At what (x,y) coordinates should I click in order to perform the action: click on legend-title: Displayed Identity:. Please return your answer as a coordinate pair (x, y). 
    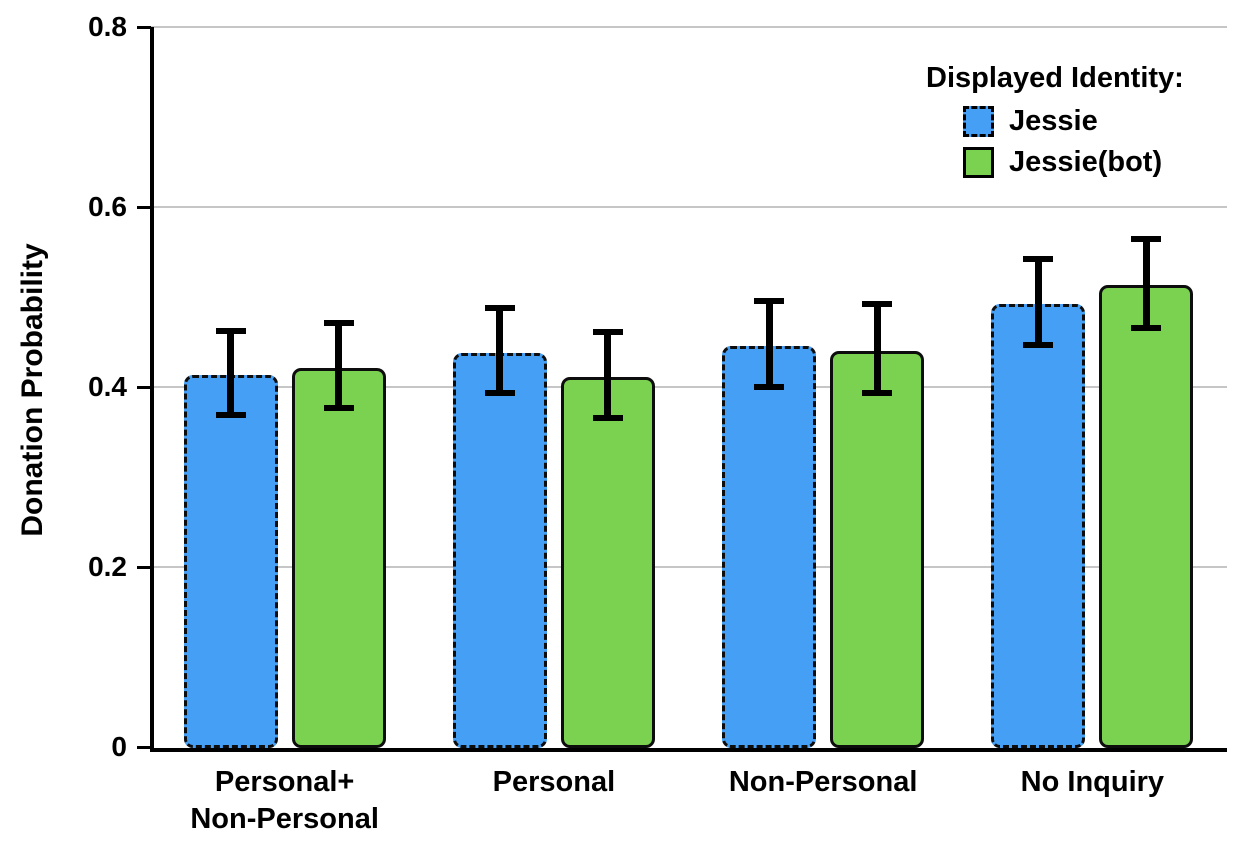
    Looking at the image, I should click on (1055, 78).